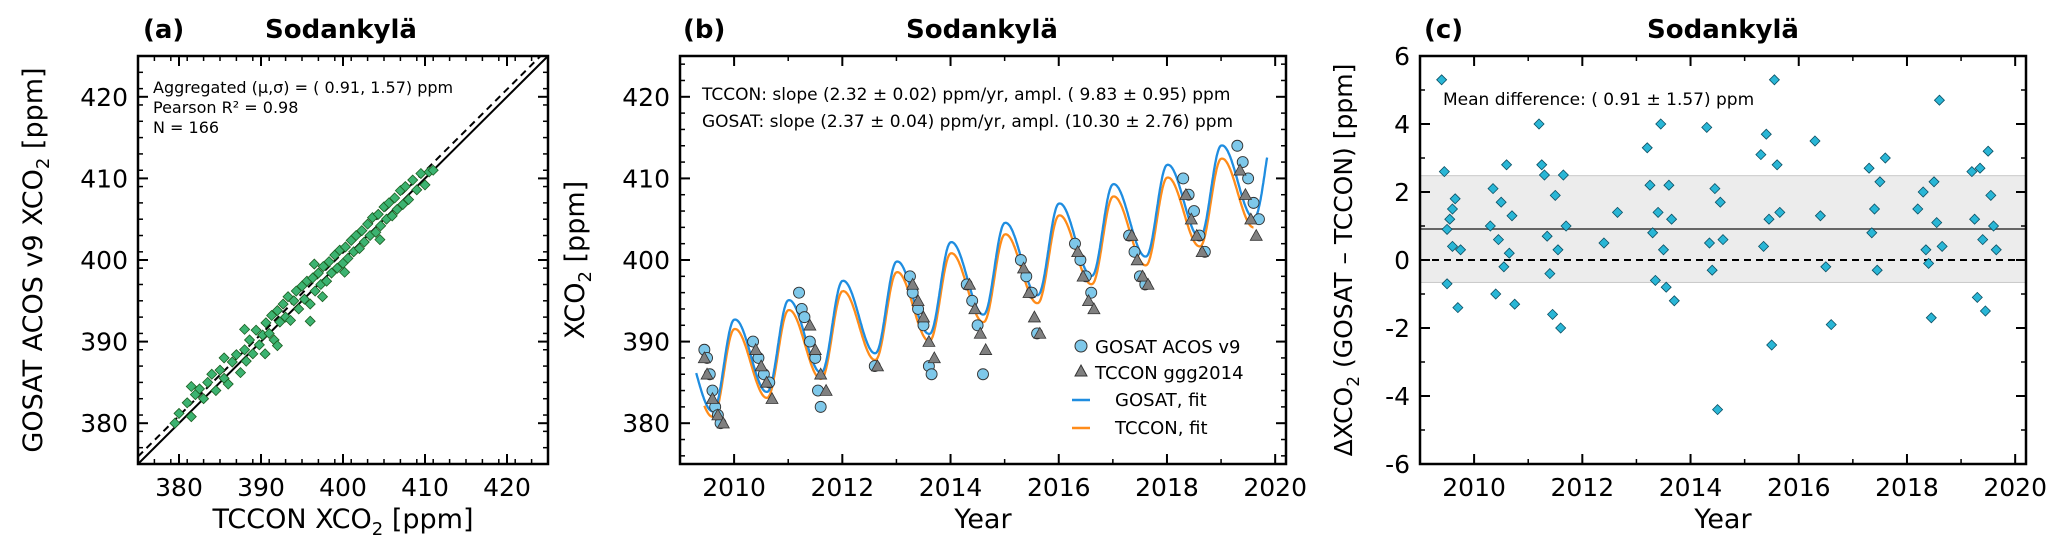  I want to click on panel-a-ytick-label: 380, so click(104, 423).